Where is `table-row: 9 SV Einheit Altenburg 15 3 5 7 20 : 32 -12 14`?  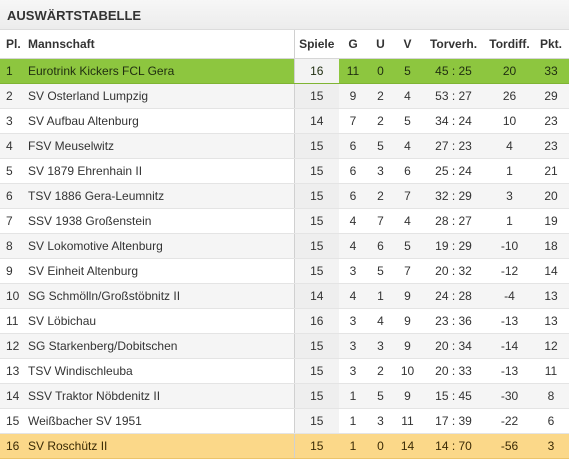
table-row: 9 SV Einheit Altenburg 15 3 5 7 20 : 32 -12 14 is located at coordinates (284, 271).